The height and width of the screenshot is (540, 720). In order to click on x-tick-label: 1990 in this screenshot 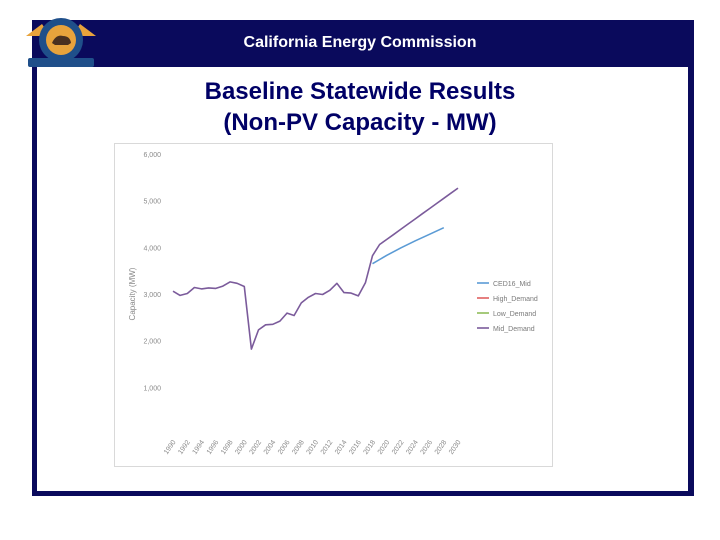, I will do `click(170, 447)`.